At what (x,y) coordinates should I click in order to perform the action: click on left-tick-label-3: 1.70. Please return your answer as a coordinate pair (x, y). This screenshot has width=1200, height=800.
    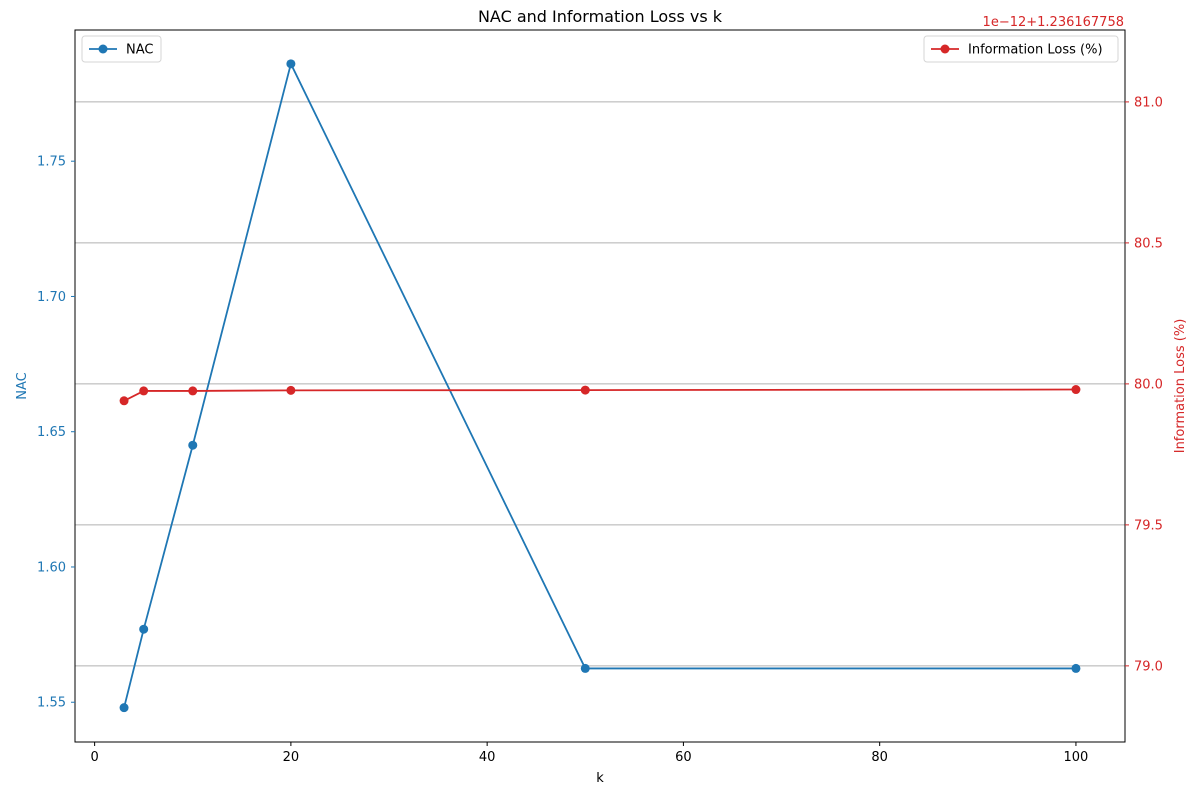
    Looking at the image, I should click on (51, 297).